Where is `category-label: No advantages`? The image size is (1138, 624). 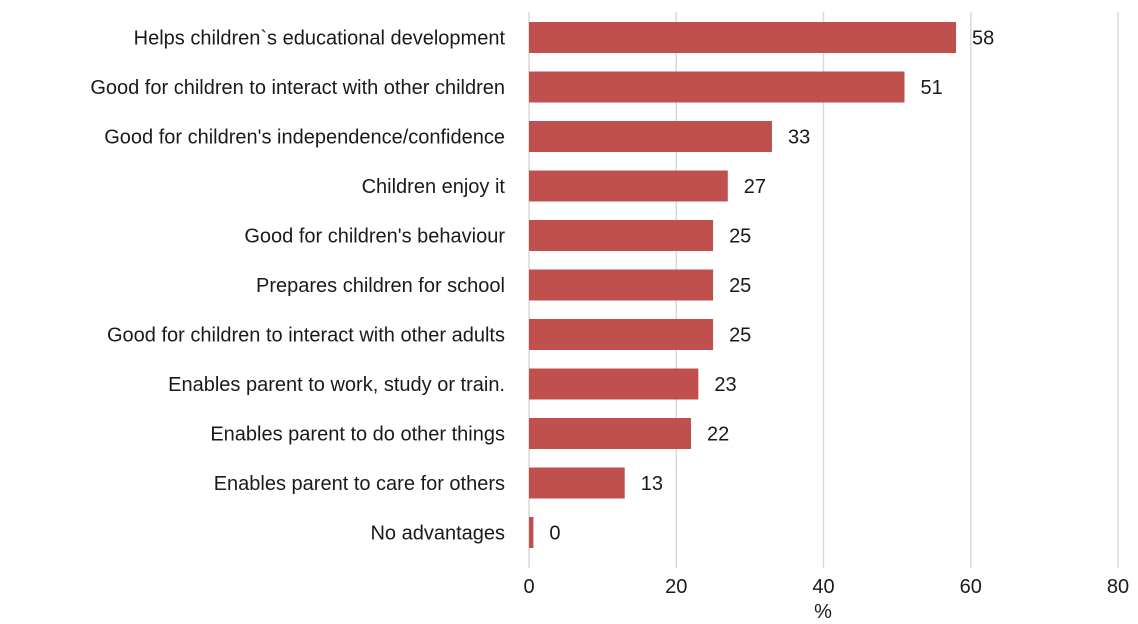
category-label: No advantages is located at coordinates (437, 534).